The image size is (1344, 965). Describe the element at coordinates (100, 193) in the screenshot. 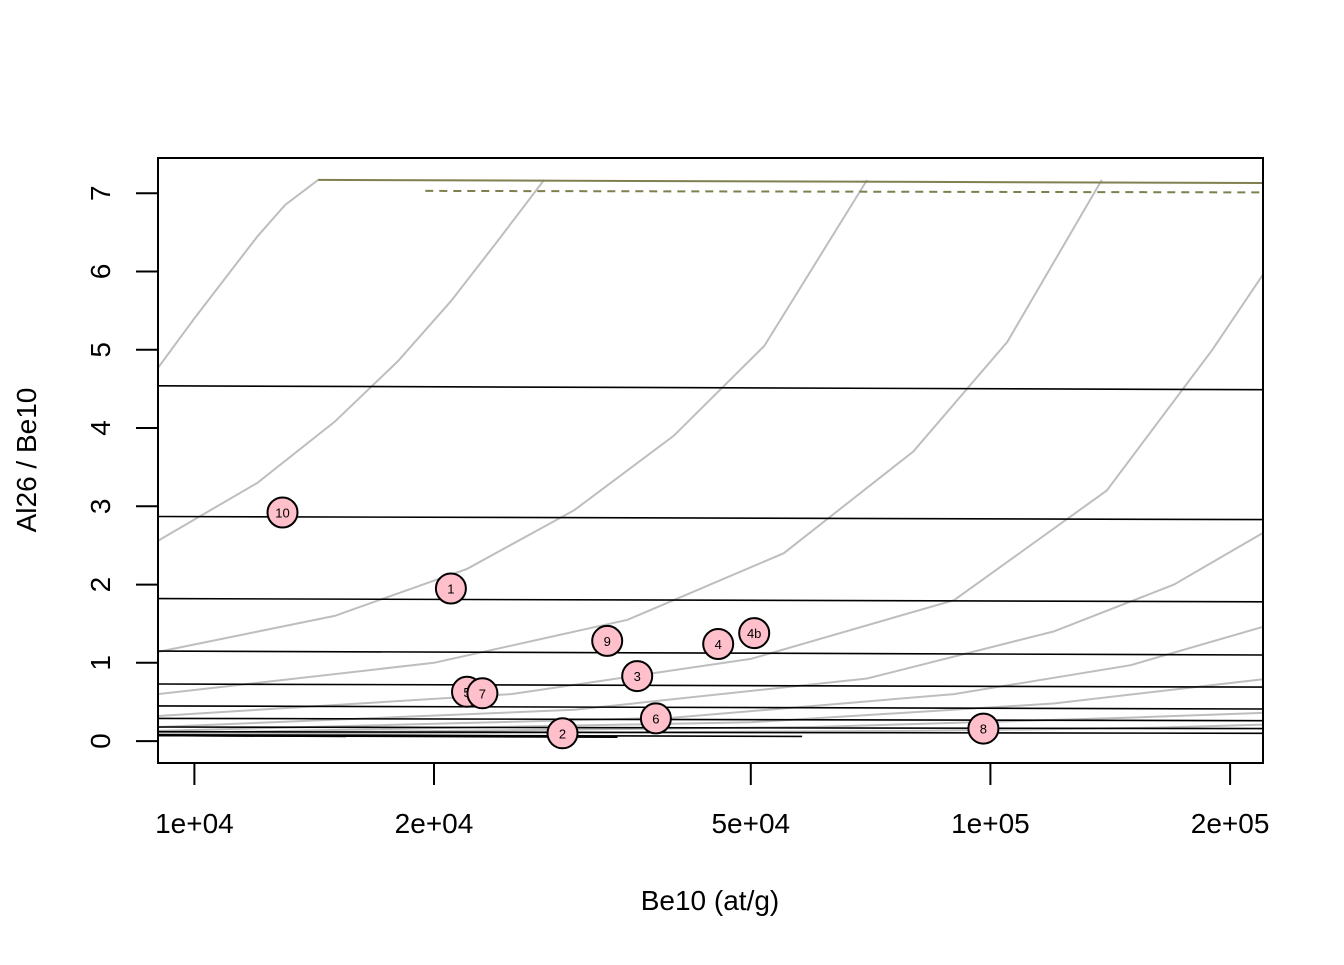

I see `y-tick-label: 7` at that location.